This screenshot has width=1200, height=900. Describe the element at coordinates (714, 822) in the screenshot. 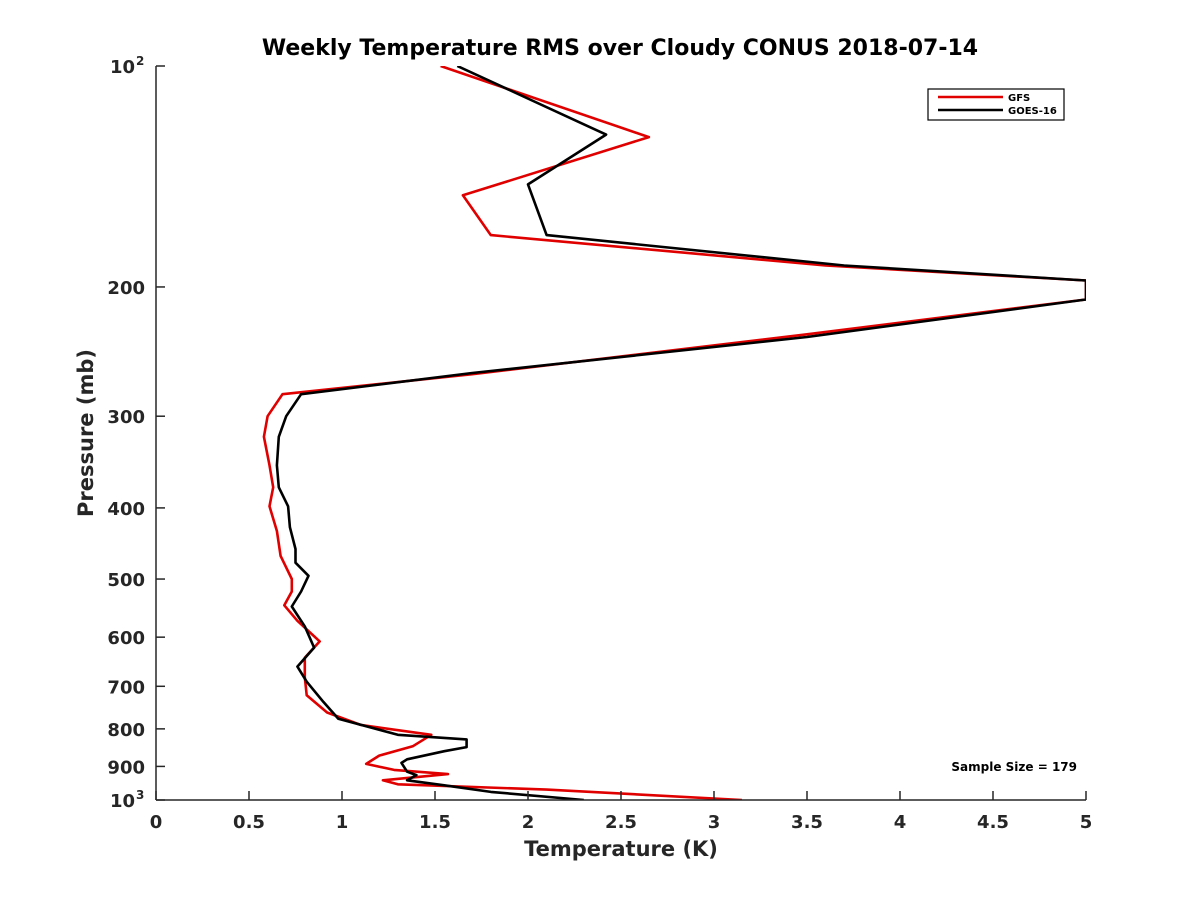

I see `x-tick-label: 3` at that location.